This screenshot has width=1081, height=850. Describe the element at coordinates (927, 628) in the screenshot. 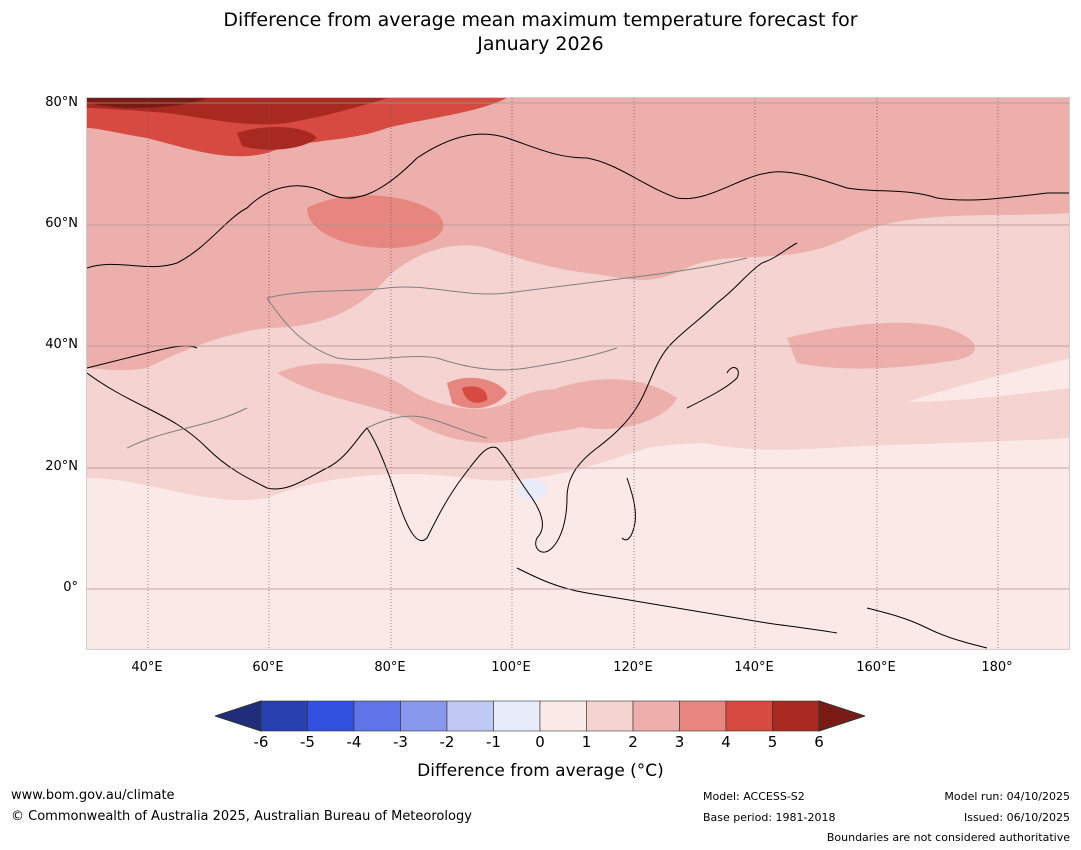

I see `new-guinea-coastline` at that location.